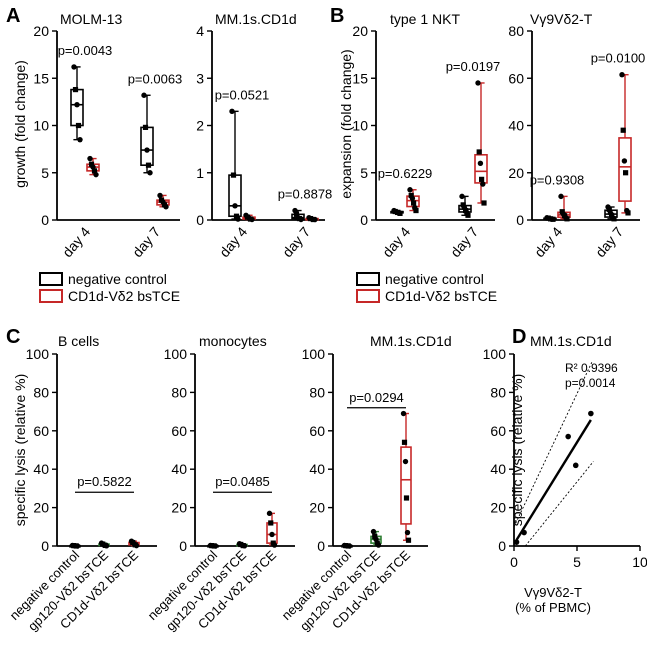 Image resolution: width=647 pixels, height=663 pixels. What do you see at coordinates (85, 50) in the screenshot?
I see `pvalue-a1-0: p=0.0043` at bounding box center [85, 50].